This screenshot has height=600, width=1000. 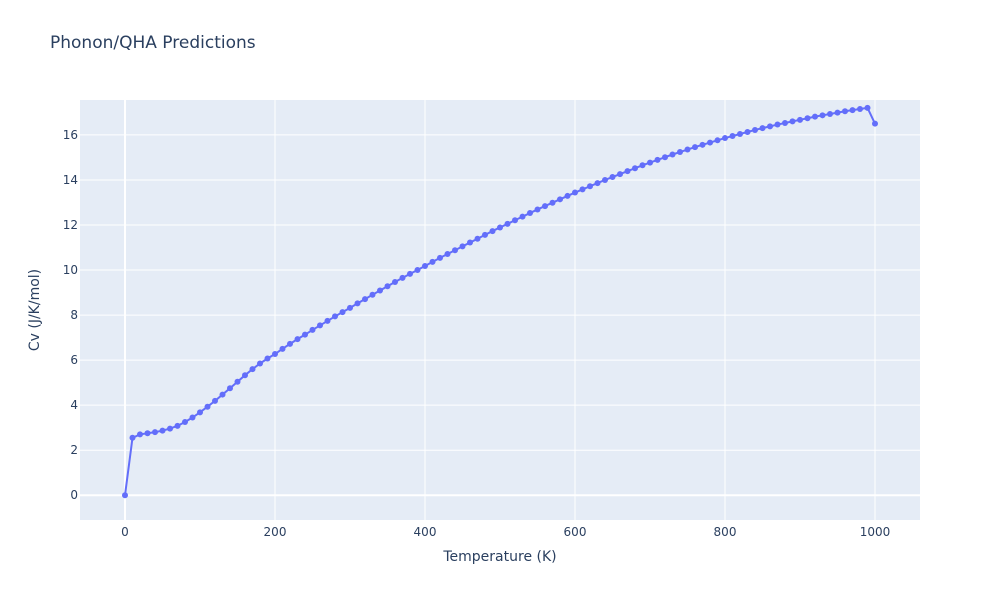 I want to click on x-tick-label: 600, so click(x=575, y=532).